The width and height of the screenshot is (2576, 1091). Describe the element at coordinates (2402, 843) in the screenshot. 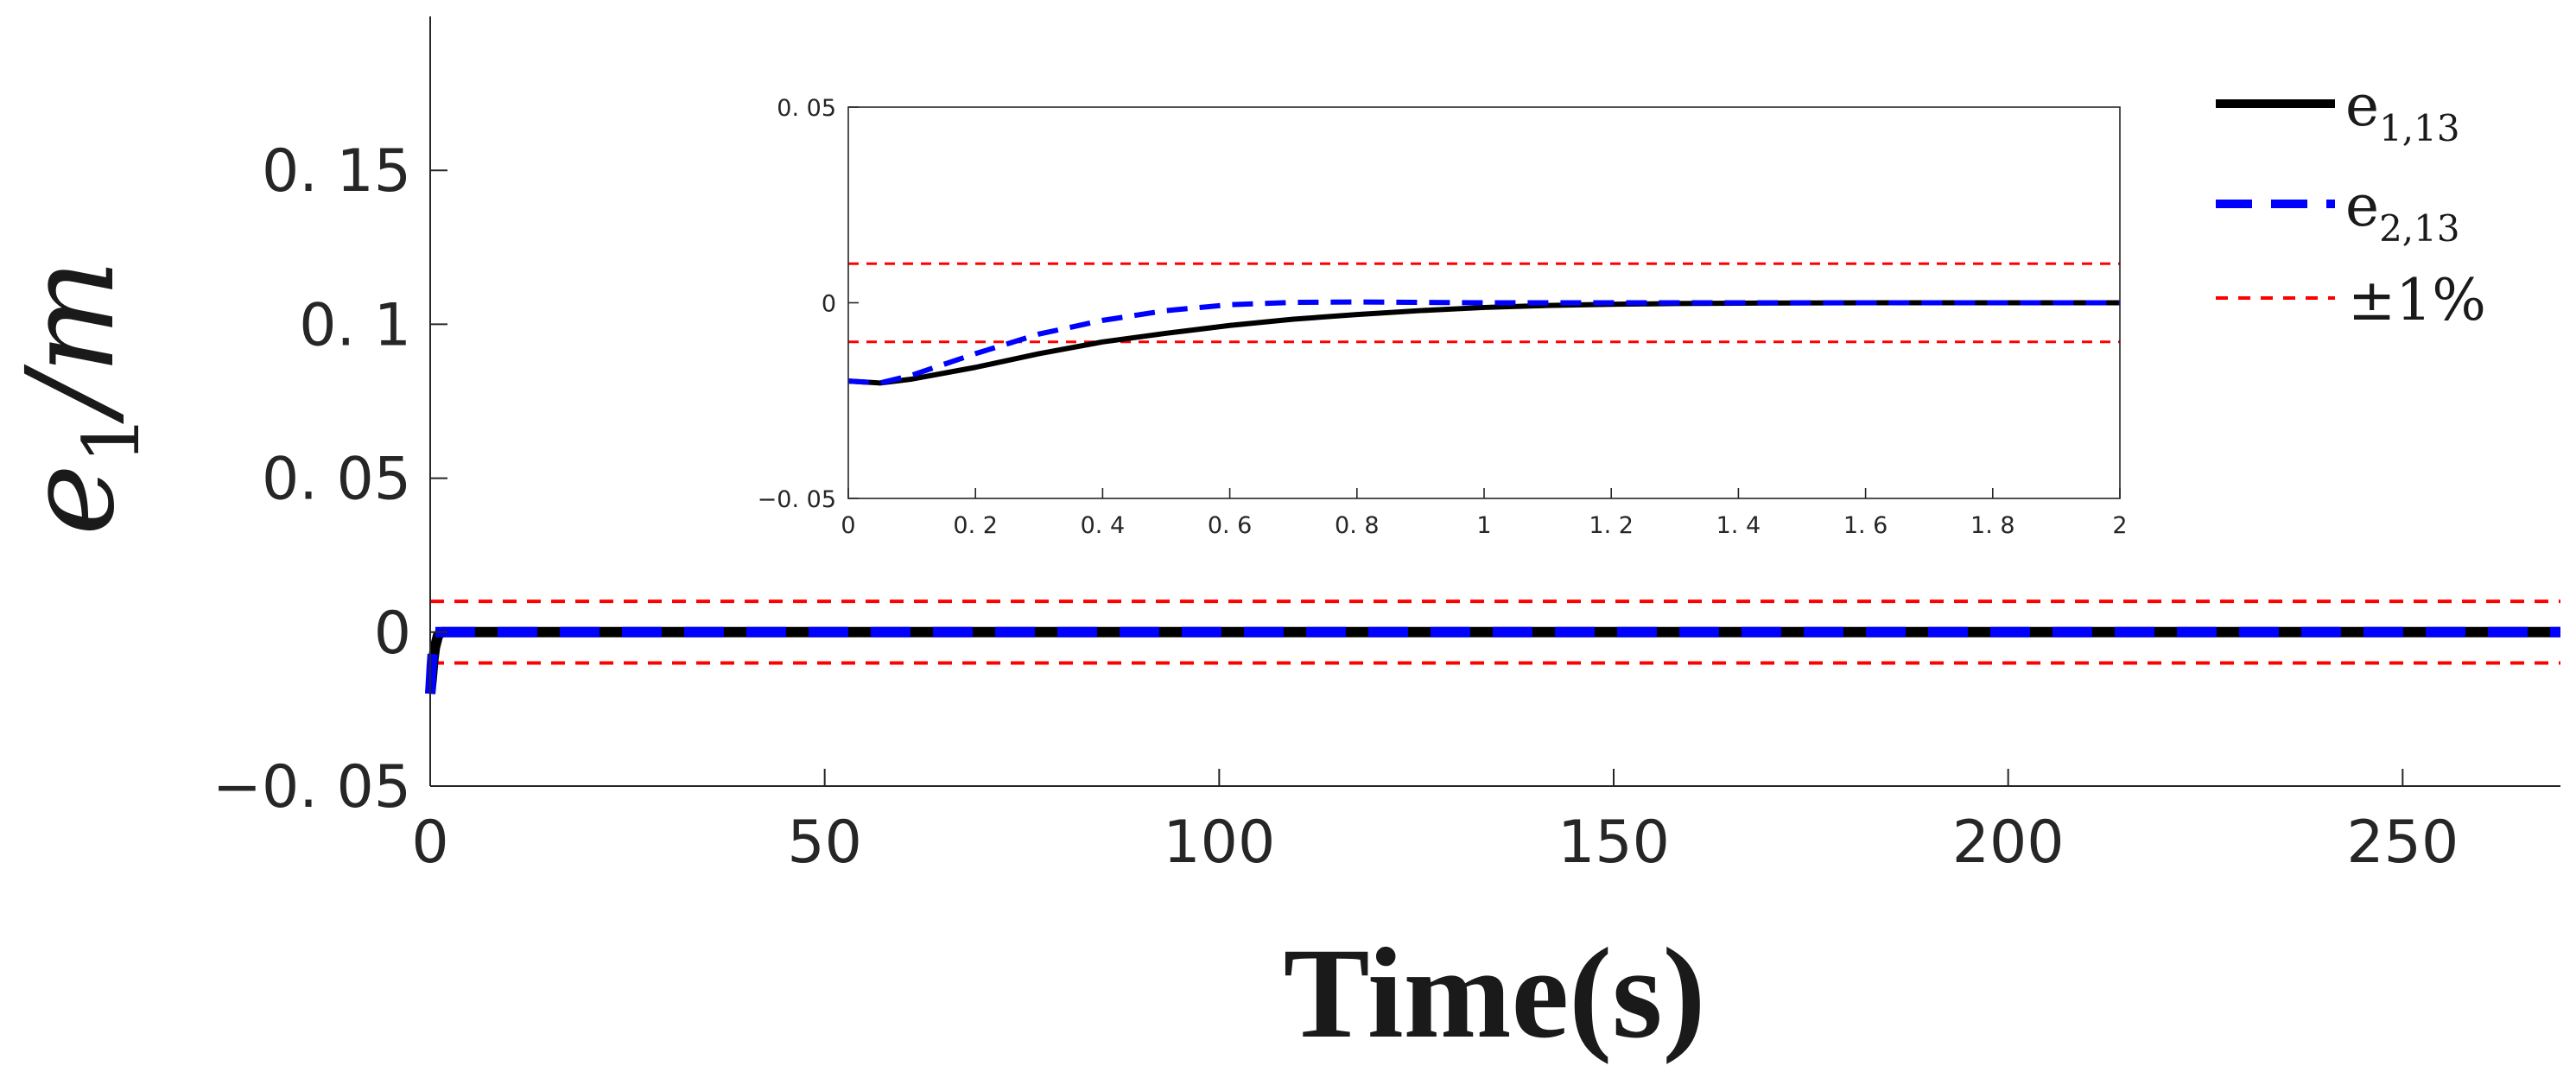

I see `main-x-tick-label: 250` at that location.